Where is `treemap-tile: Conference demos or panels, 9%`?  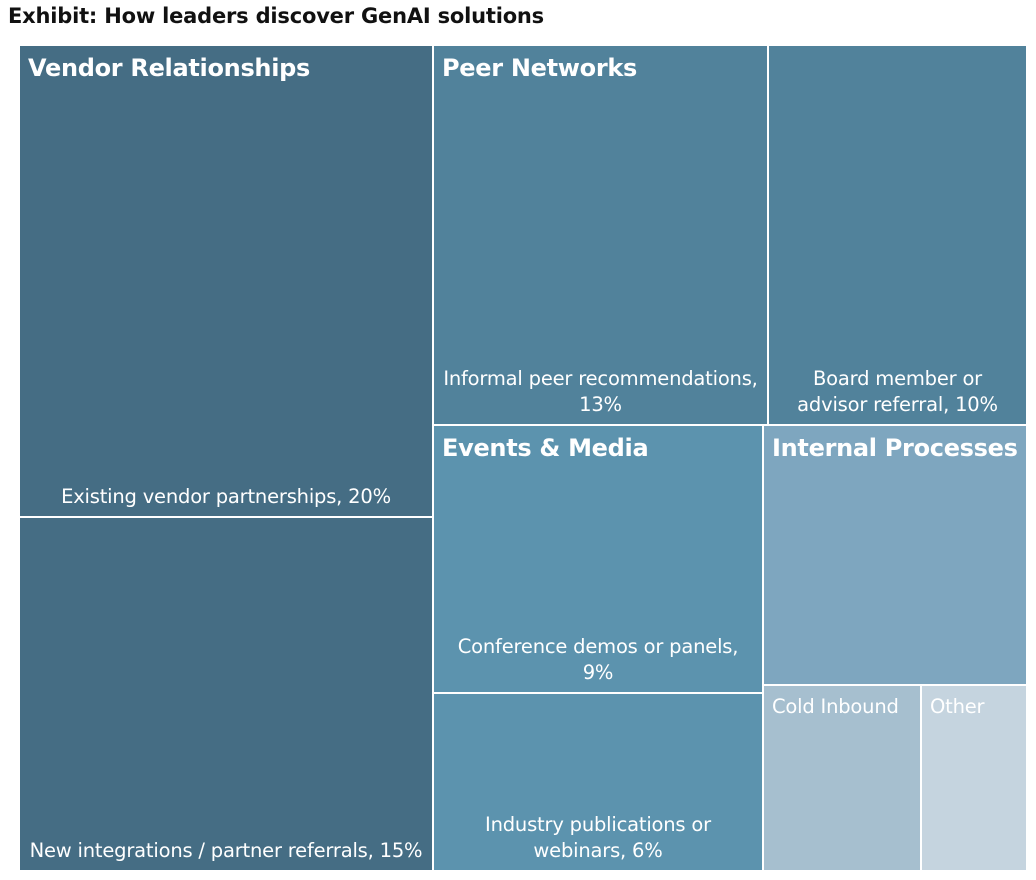 treemap-tile: Conference demos or panels, 9% is located at coordinates (598, 559).